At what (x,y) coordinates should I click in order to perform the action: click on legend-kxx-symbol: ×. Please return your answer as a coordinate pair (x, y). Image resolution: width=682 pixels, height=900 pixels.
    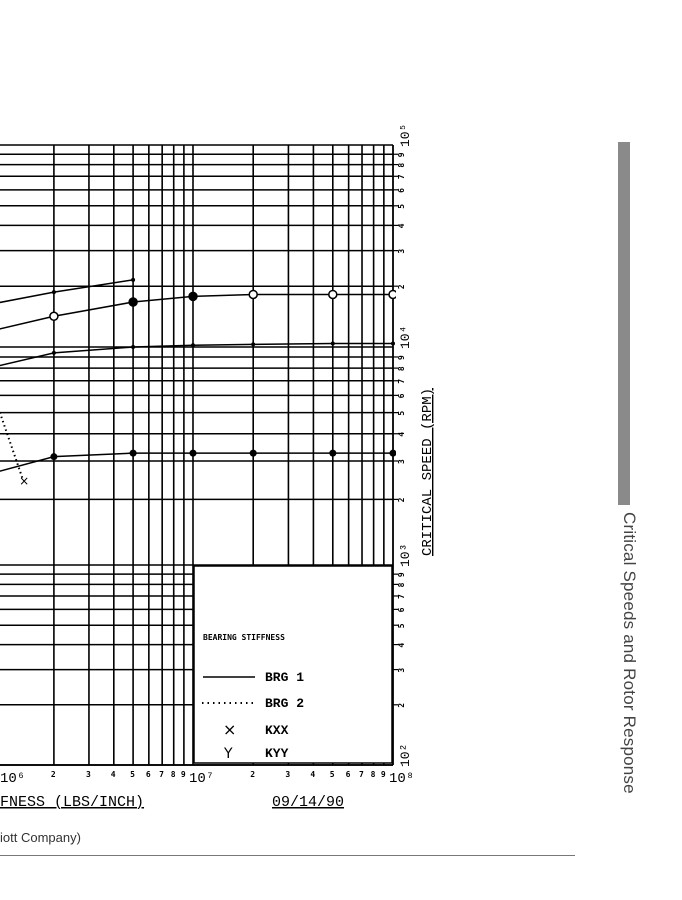
    Looking at the image, I should click on (229, 729).